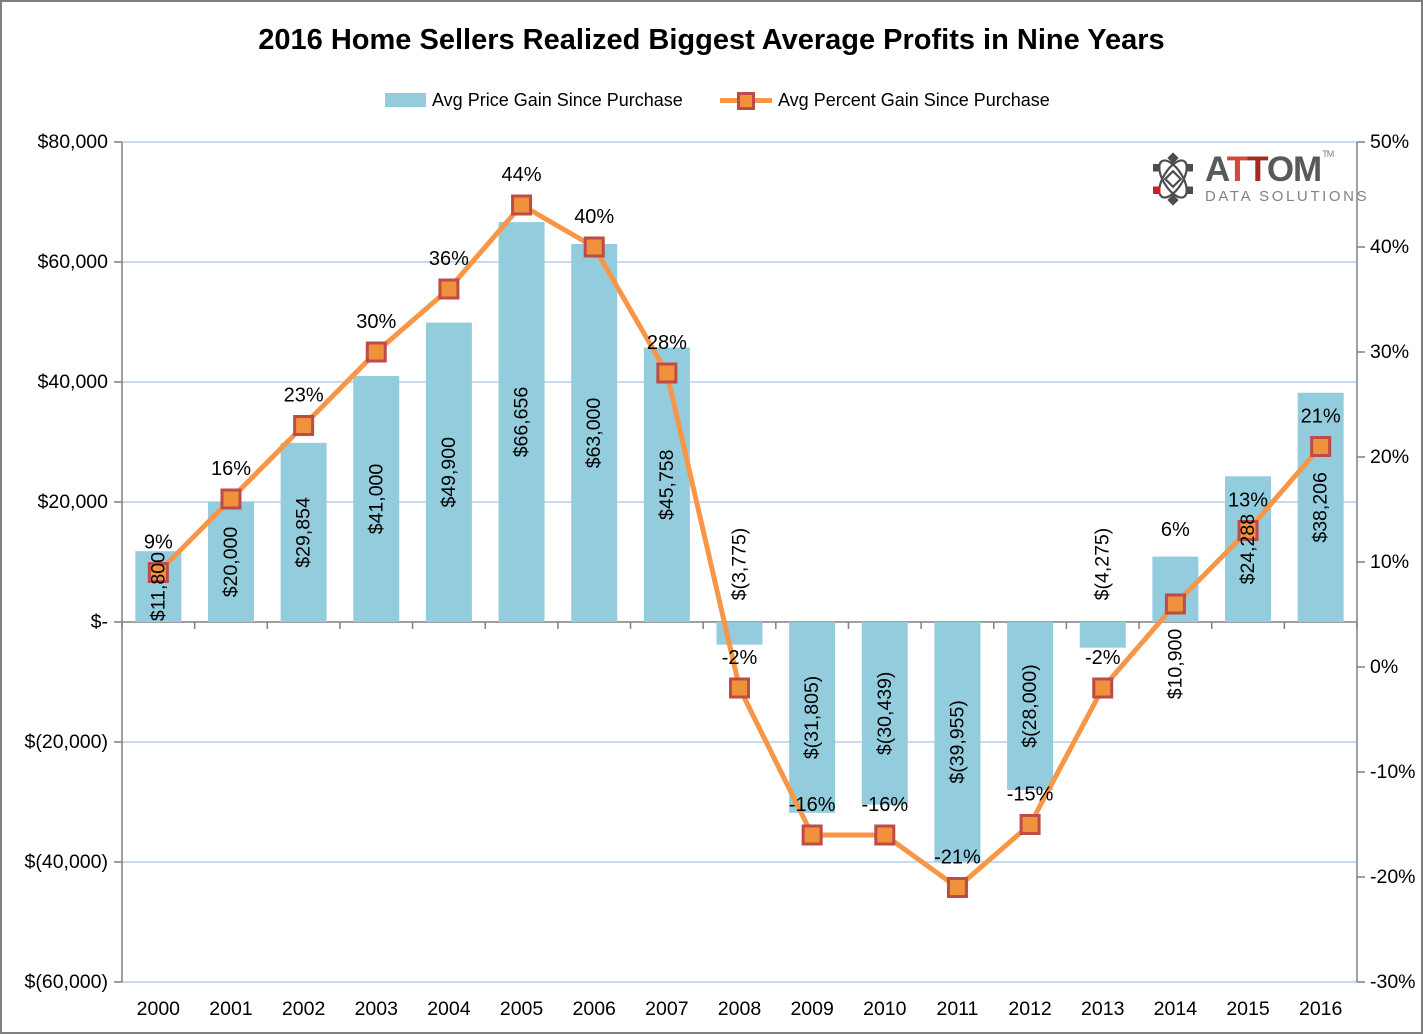 The width and height of the screenshot is (1423, 1034). I want to click on bar-value-label: $(3,775), so click(740, 564).